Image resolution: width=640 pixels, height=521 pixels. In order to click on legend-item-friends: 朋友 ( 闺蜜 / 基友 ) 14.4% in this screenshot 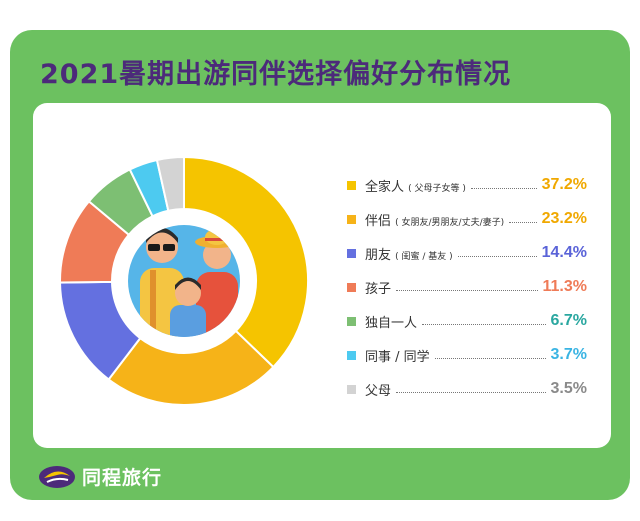, I will do `click(467, 253)`.